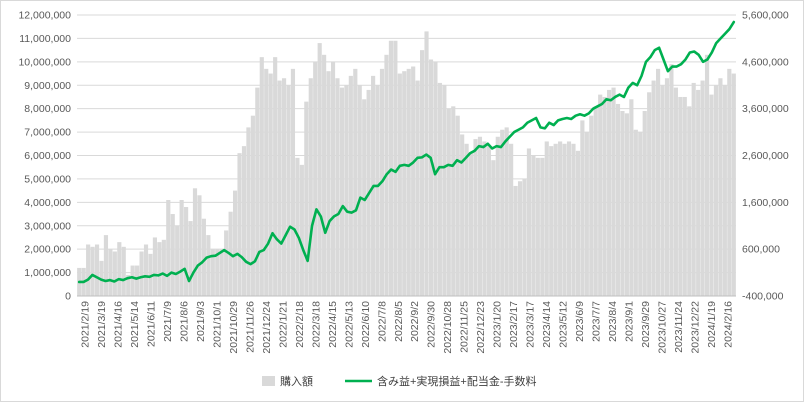 The image size is (804, 402). Describe the element at coordinates (613, 321) in the screenshot. I see `x-axis-tick-label: 2023/8/4` at that location.